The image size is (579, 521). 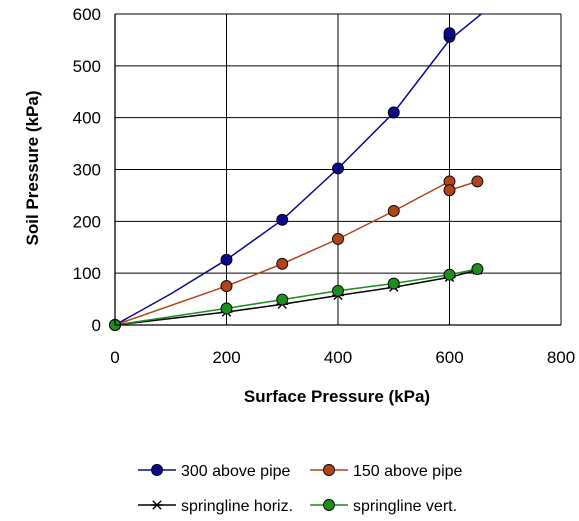 I want to click on legend-label: springline vert., so click(x=405, y=506).